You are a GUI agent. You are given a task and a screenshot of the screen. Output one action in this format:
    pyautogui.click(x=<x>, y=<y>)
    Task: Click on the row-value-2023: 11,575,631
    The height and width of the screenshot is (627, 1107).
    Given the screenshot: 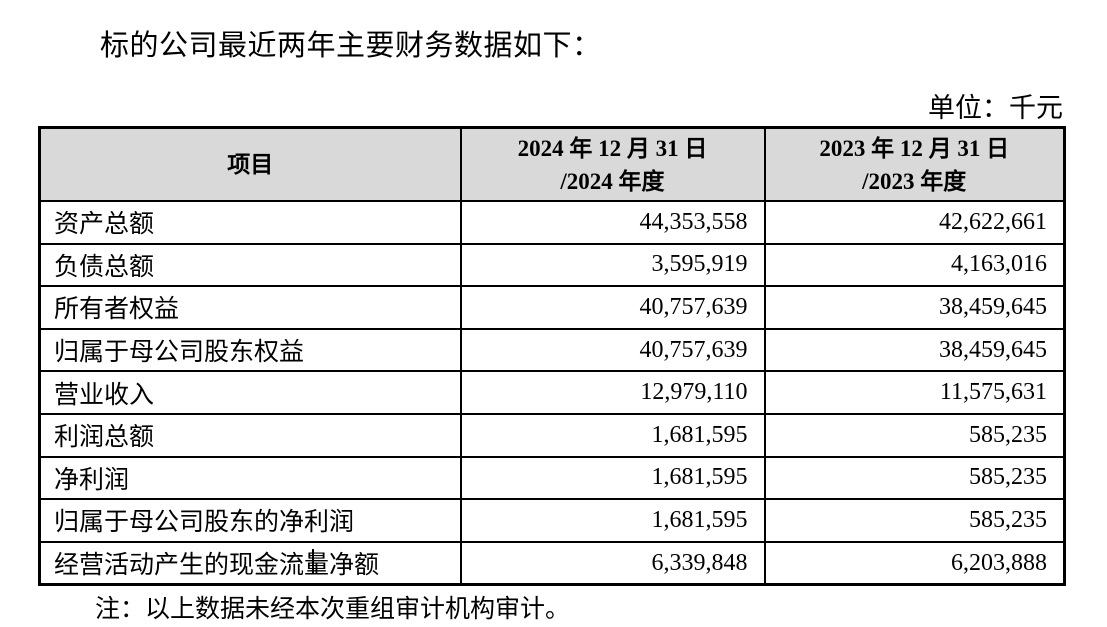 What is the action you would take?
    pyautogui.click(x=914, y=392)
    